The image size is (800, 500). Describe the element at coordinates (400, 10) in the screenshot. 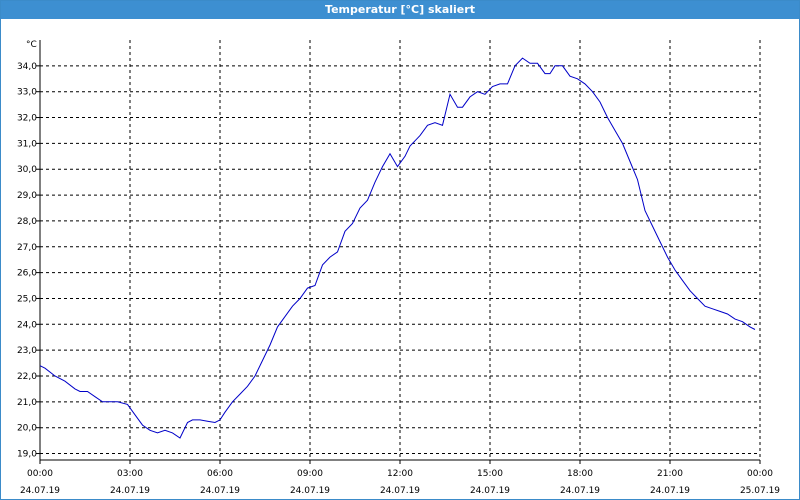

I see `chart-title: Temperatur [°C] skaliert` at that location.